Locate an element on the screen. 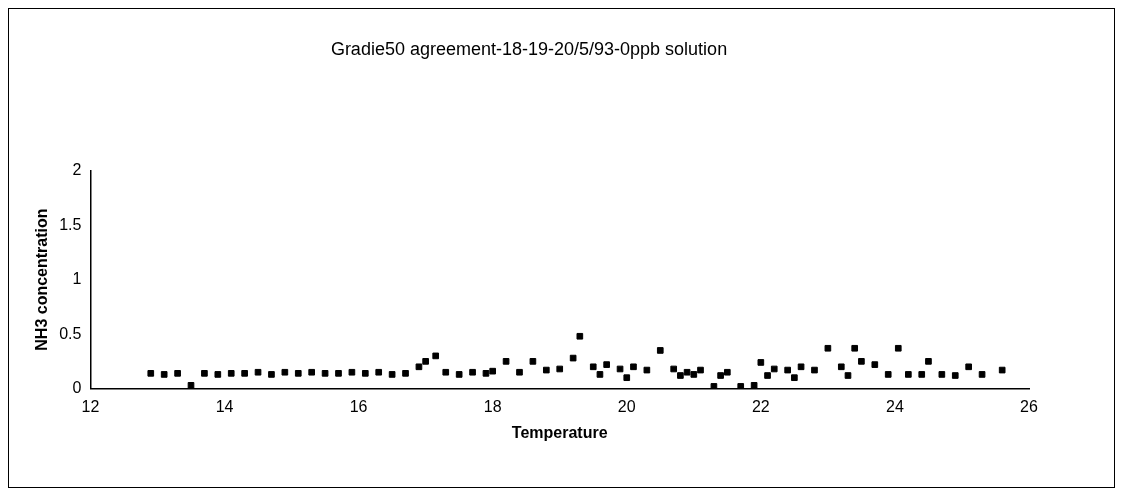 The width and height of the screenshot is (1125, 497). chart-title: Gradie50 agreement-18-19-20/5/93-0ppb solution is located at coordinates (529, 48).